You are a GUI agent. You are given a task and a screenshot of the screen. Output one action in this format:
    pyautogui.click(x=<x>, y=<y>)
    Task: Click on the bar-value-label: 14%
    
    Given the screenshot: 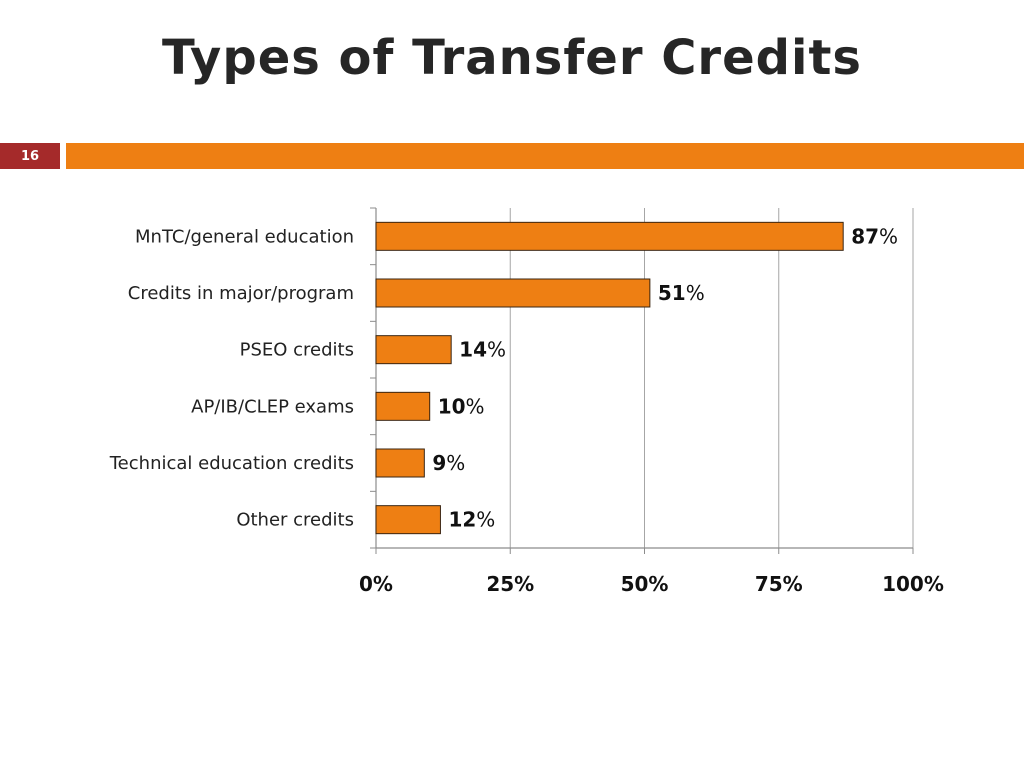 What is the action you would take?
    pyautogui.click(x=482, y=350)
    